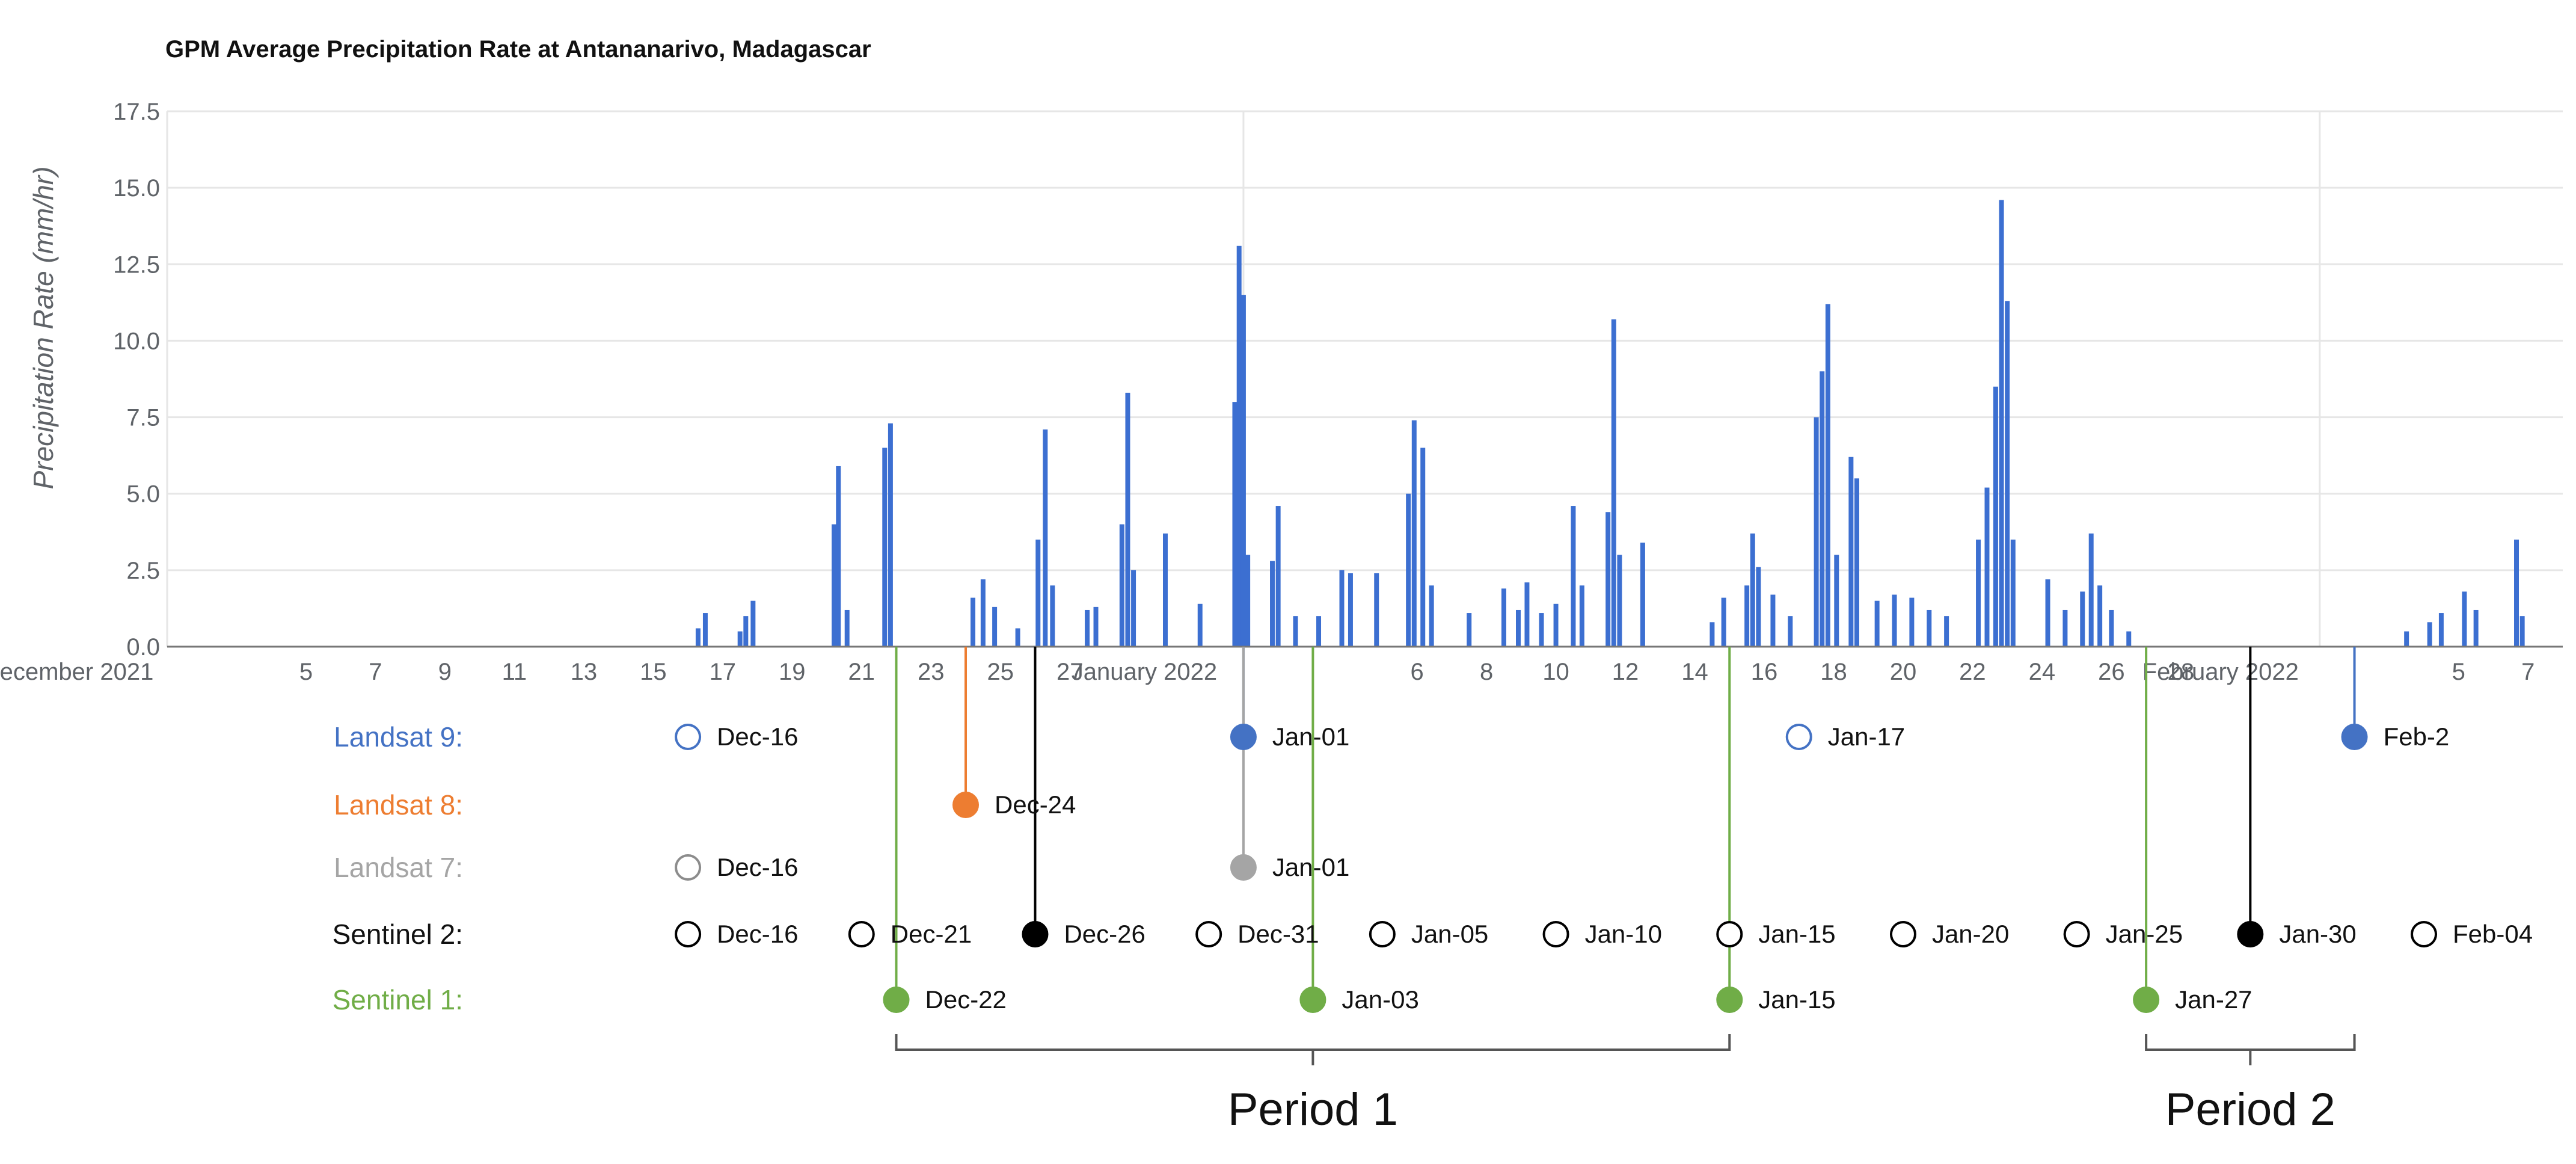 The height and width of the screenshot is (1164, 2576). I want to click on x-tick-label: 9, so click(445, 672).